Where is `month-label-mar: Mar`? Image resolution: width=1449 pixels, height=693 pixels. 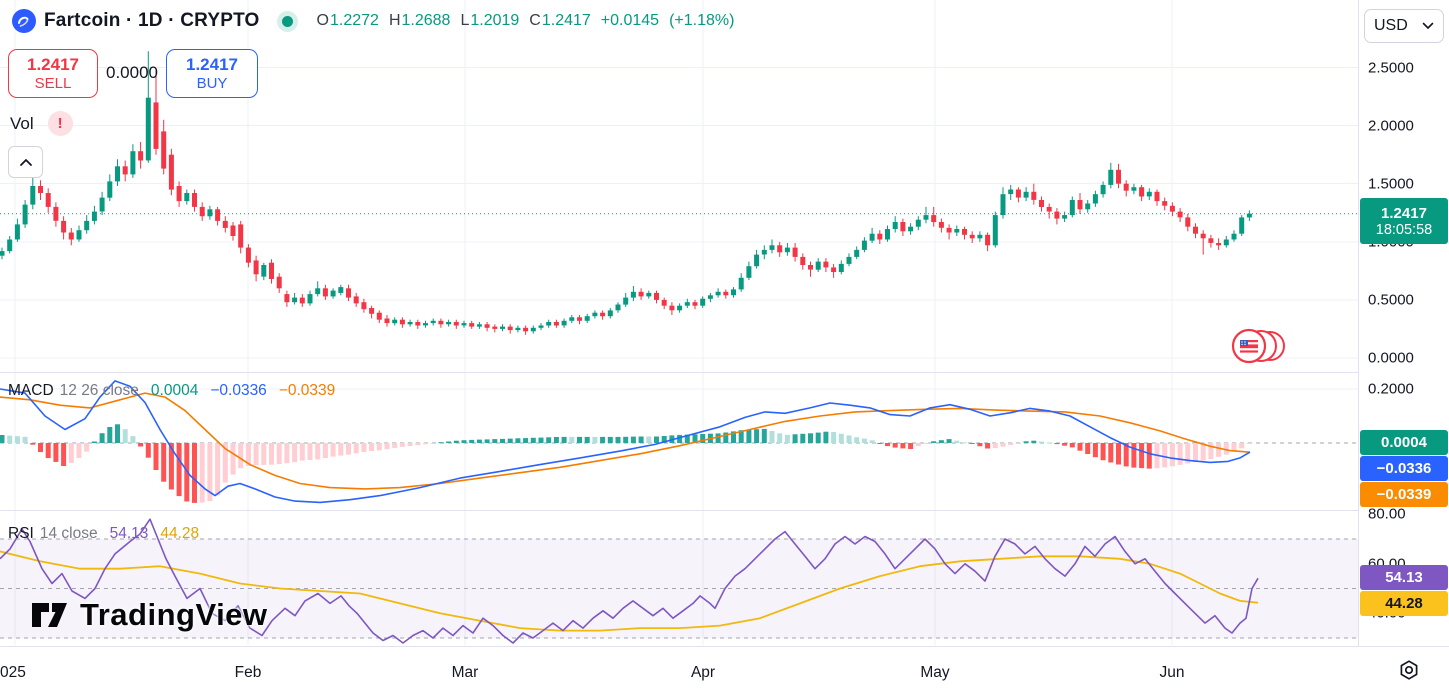 month-label-mar: Mar is located at coordinates (465, 672).